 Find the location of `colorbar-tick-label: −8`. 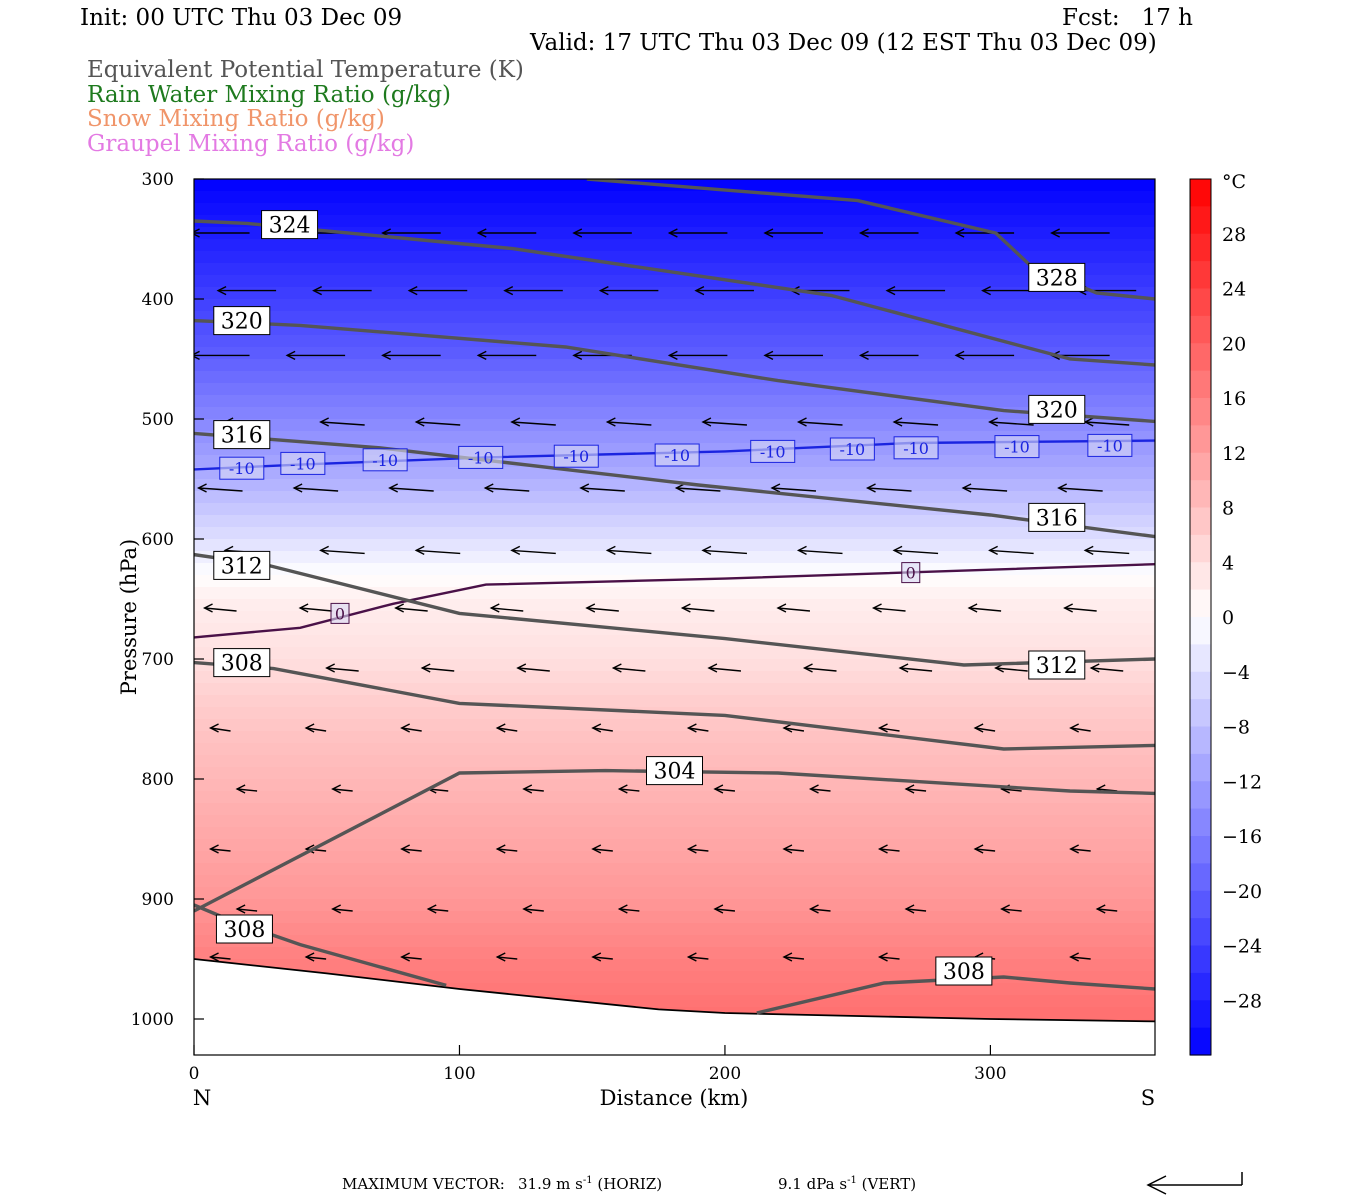

colorbar-tick-label: −8 is located at coordinates (1236, 728).